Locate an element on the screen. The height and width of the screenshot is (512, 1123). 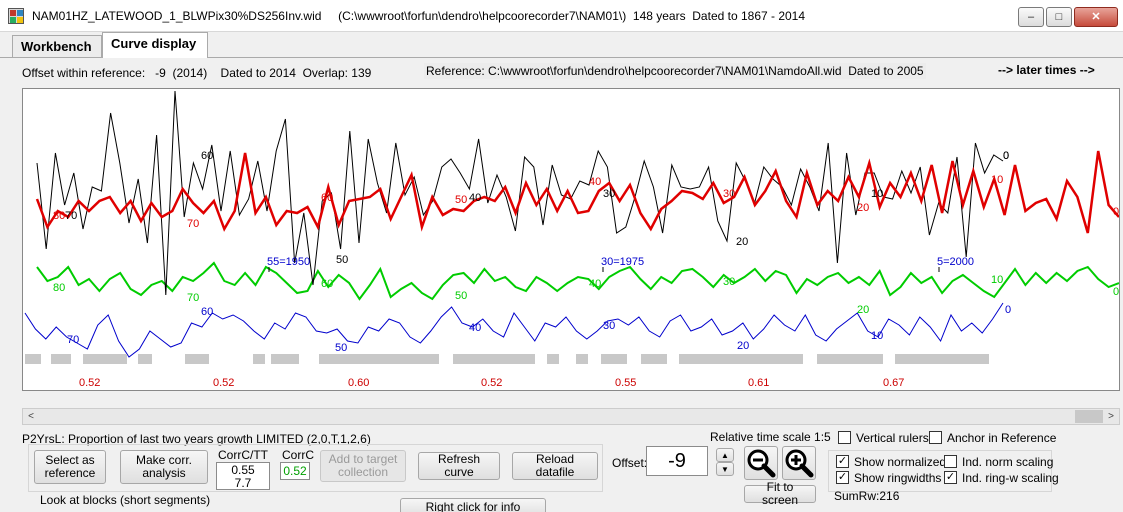
scroll-right-icon: > is located at coordinates (1111, 416).